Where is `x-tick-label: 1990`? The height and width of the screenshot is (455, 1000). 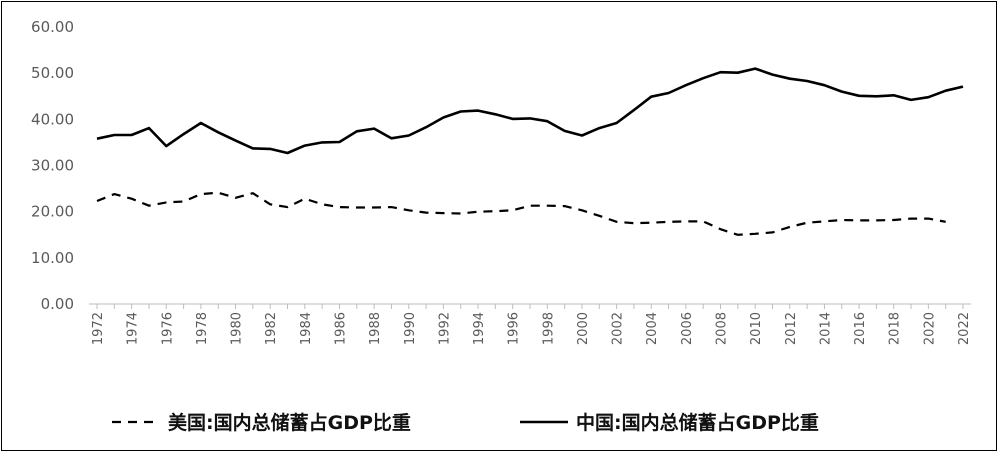
x-tick-label: 1990 is located at coordinates (410, 328).